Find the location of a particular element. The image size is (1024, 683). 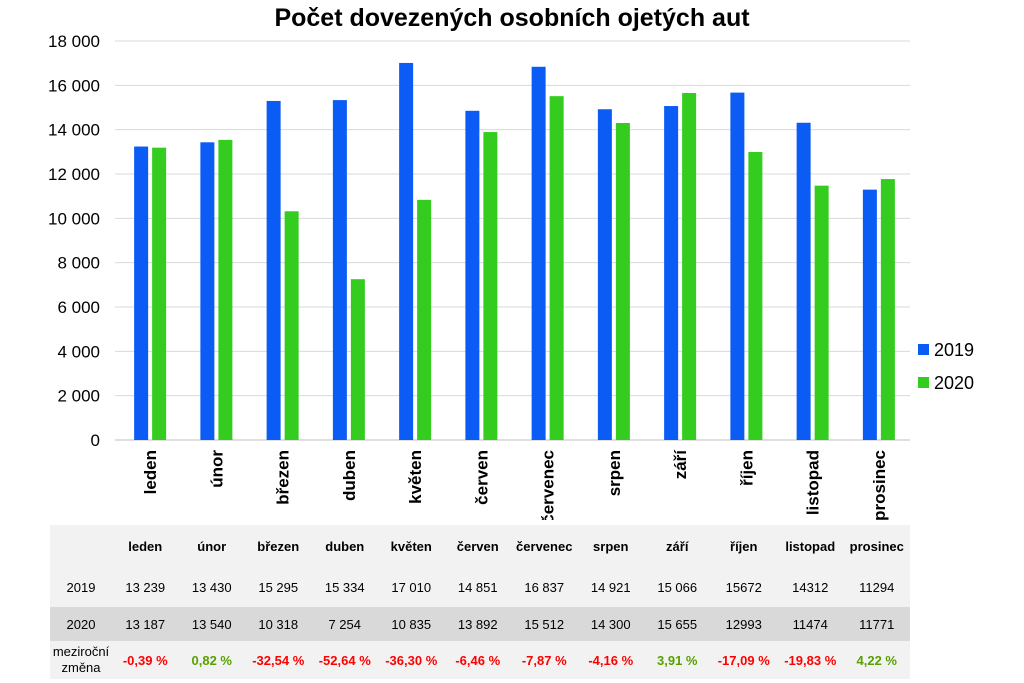

x-tick-label: říjen is located at coordinates (746, 468).